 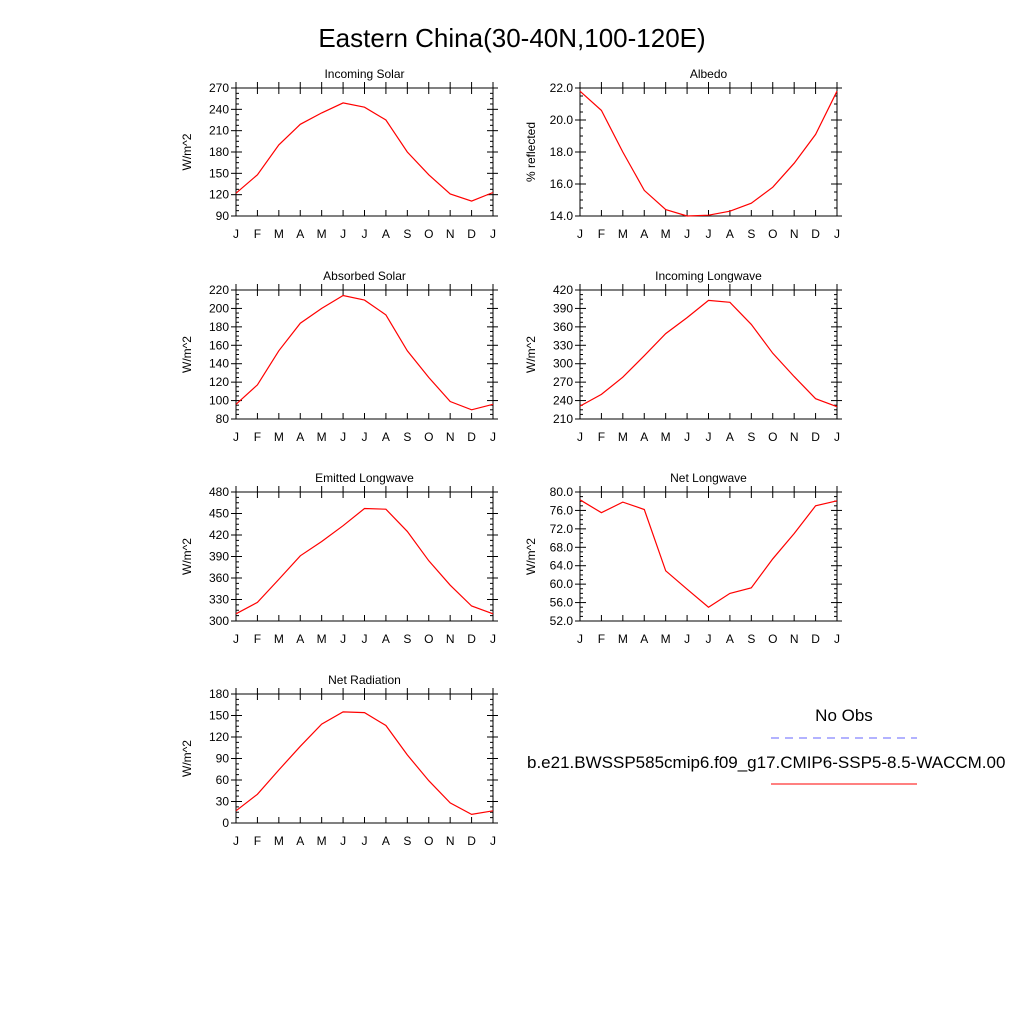 What do you see at coordinates (562, 603) in the screenshot?
I see `y-tick-label: 56.0` at bounding box center [562, 603].